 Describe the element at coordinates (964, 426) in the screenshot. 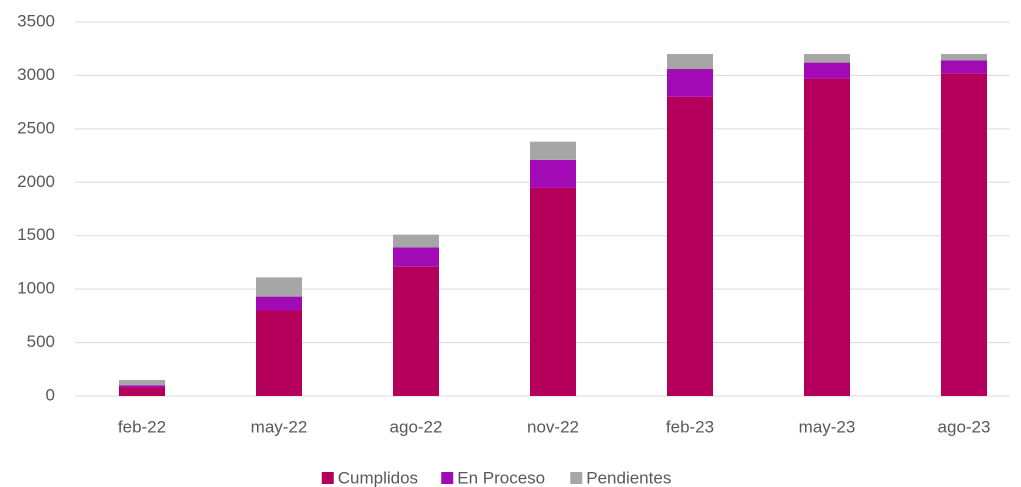

I see `x-tick-label: ago-23` at that location.